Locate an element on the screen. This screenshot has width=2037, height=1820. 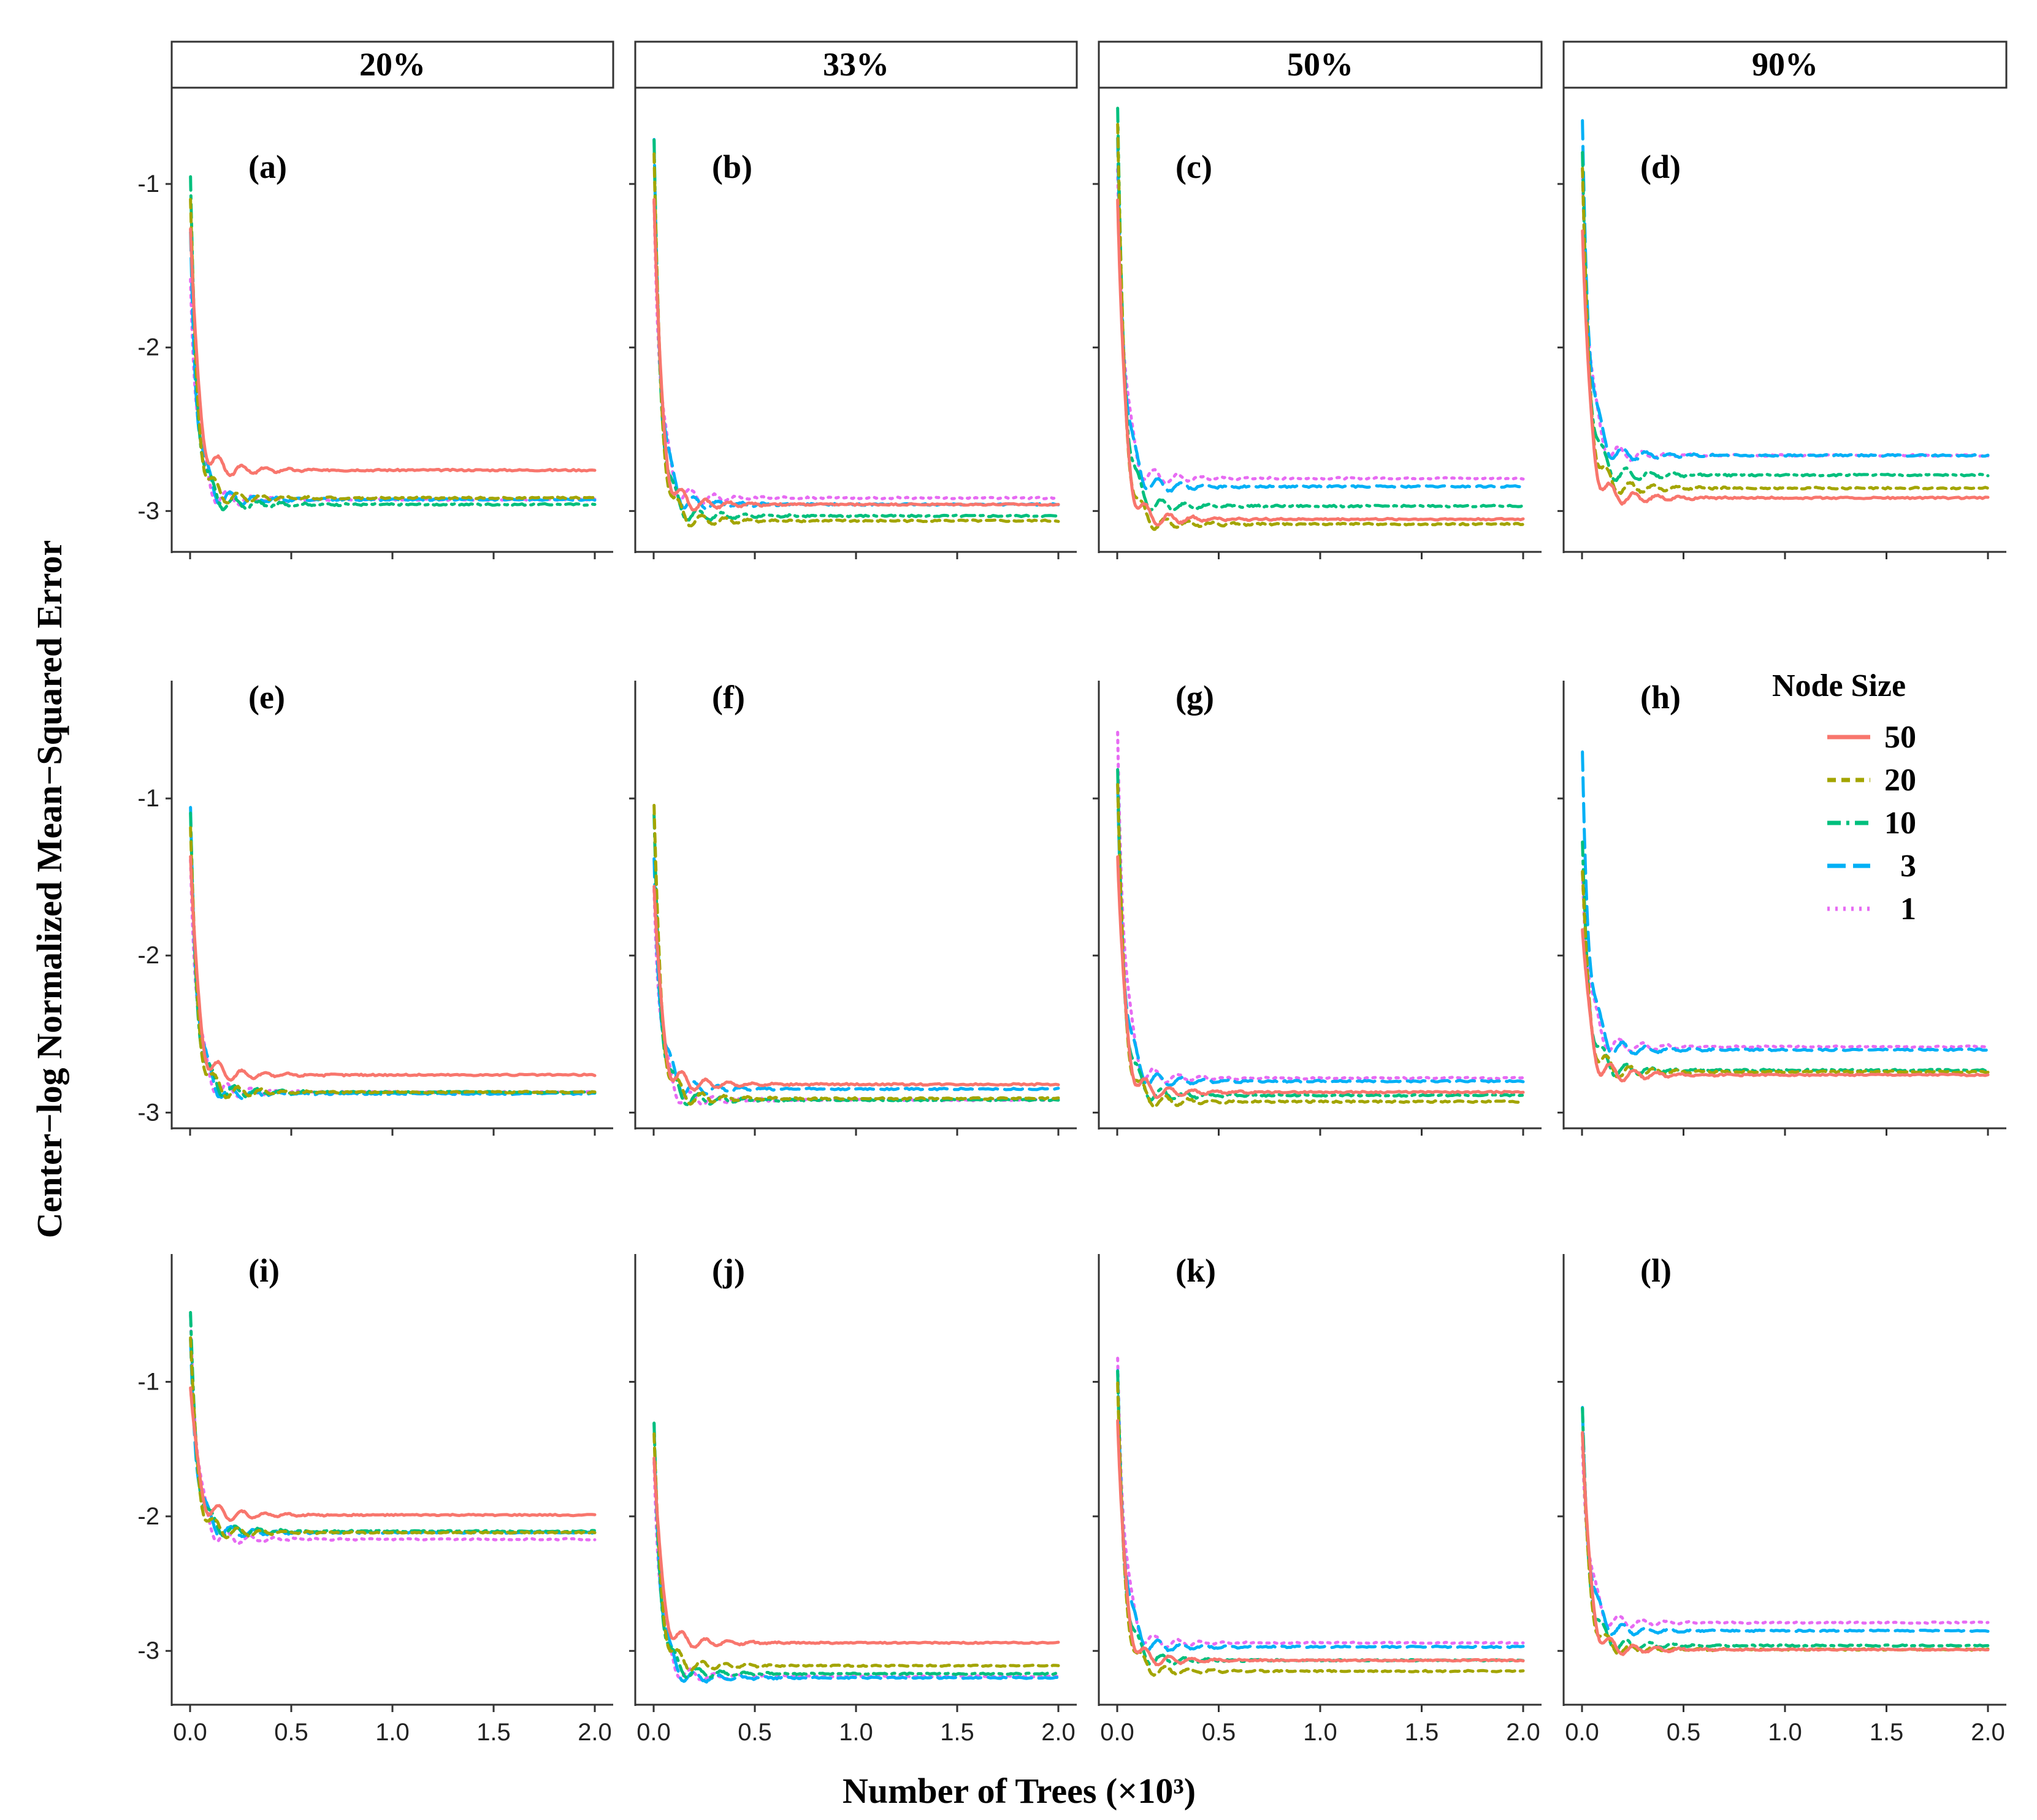
panel-label: (c) is located at coordinates (1193, 166).